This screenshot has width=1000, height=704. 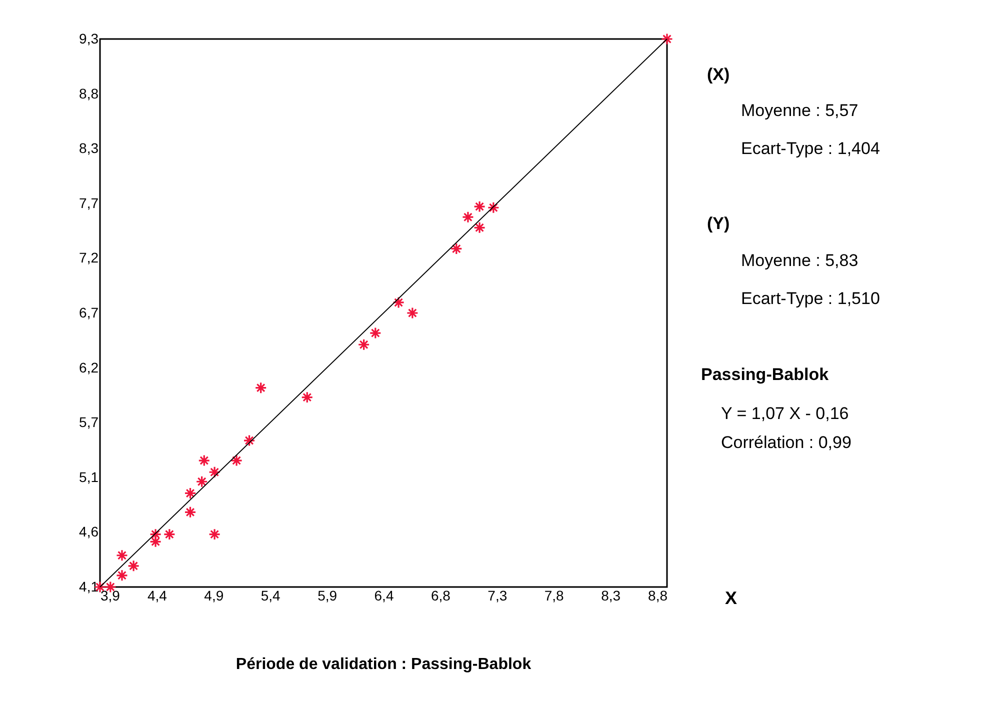 What do you see at coordinates (89, 532) in the screenshot?
I see `y-tick-label: 4,6` at bounding box center [89, 532].